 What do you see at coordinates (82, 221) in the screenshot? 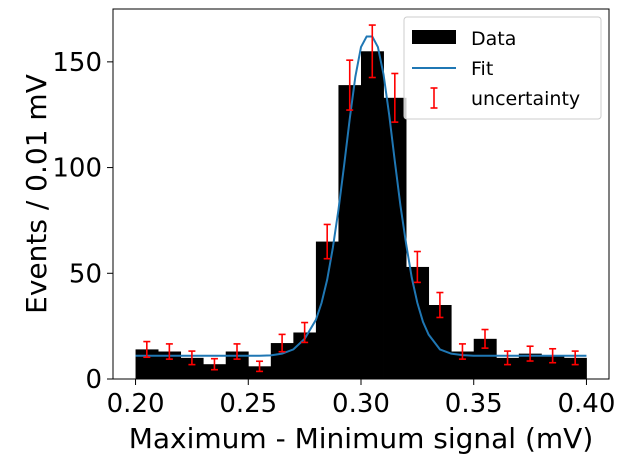
I see `y-axis-ticks: 0 50 100 150` at bounding box center [82, 221].